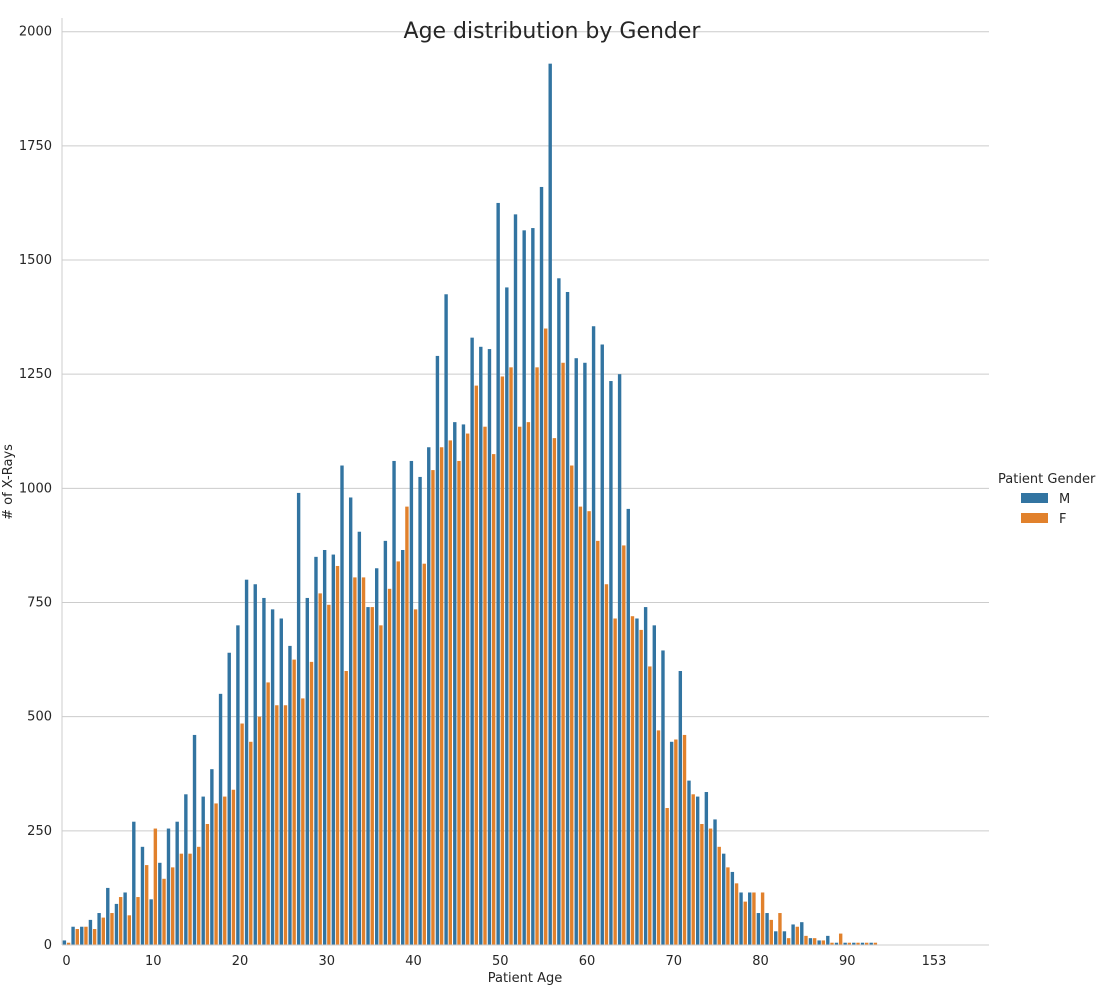 The height and width of the screenshot is (1000, 1104). Describe the element at coordinates (39, 603) in the screenshot. I see `y-tick-label: 750` at that location.